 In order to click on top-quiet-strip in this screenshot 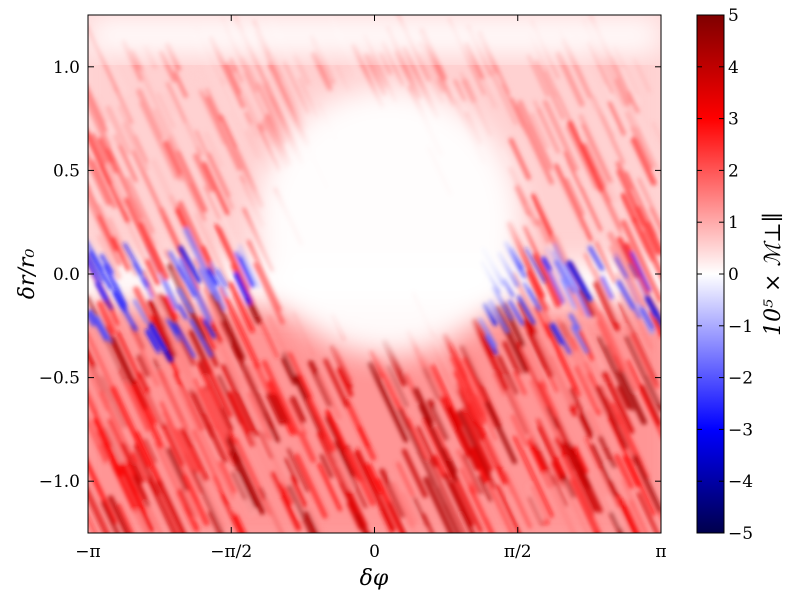, I will do `click(374, 36)`.